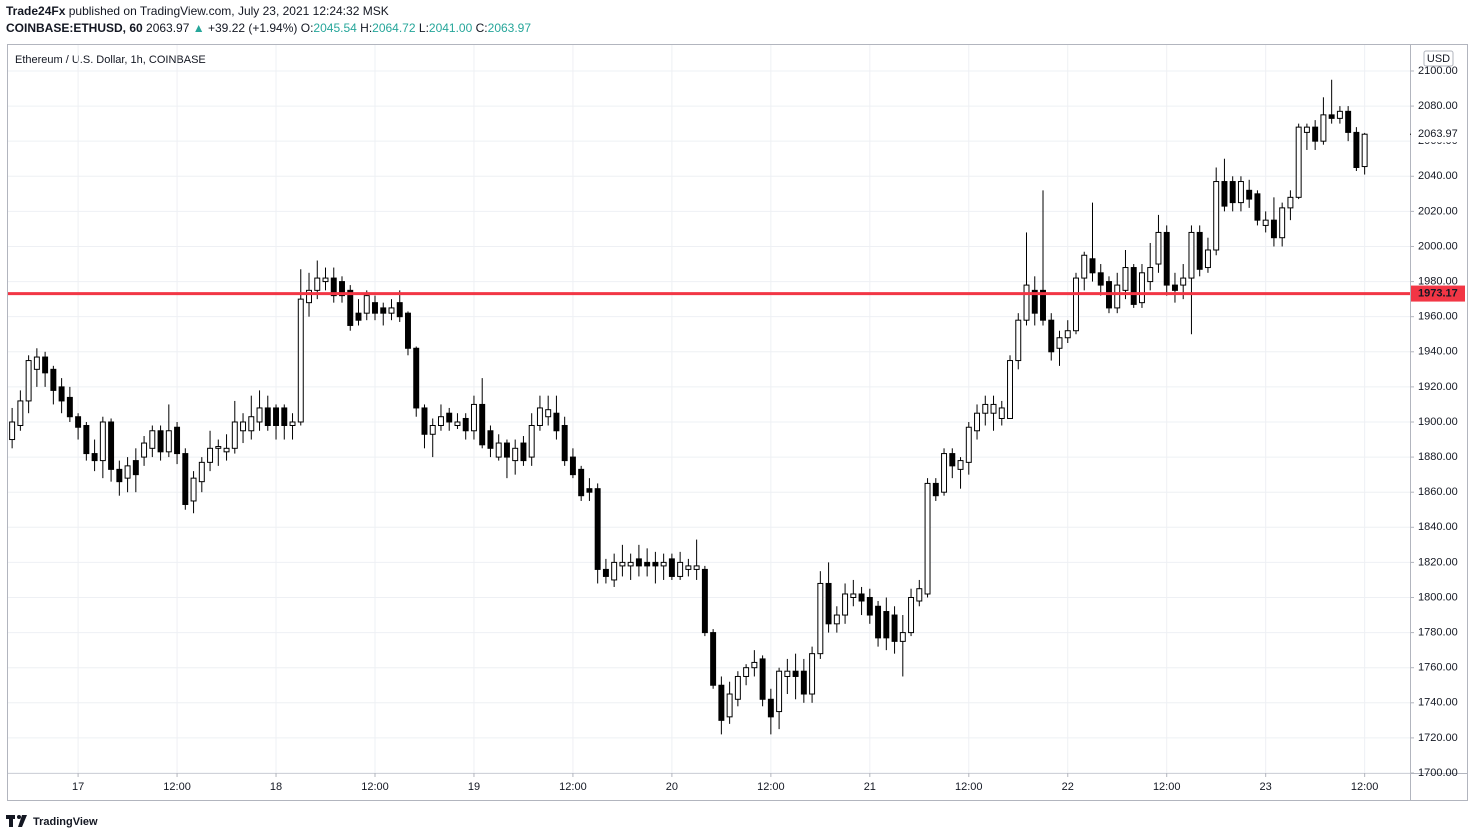 This screenshot has height=840, width=1475. I want to click on y-tick-label: 1960.00, so click(1438, 317).